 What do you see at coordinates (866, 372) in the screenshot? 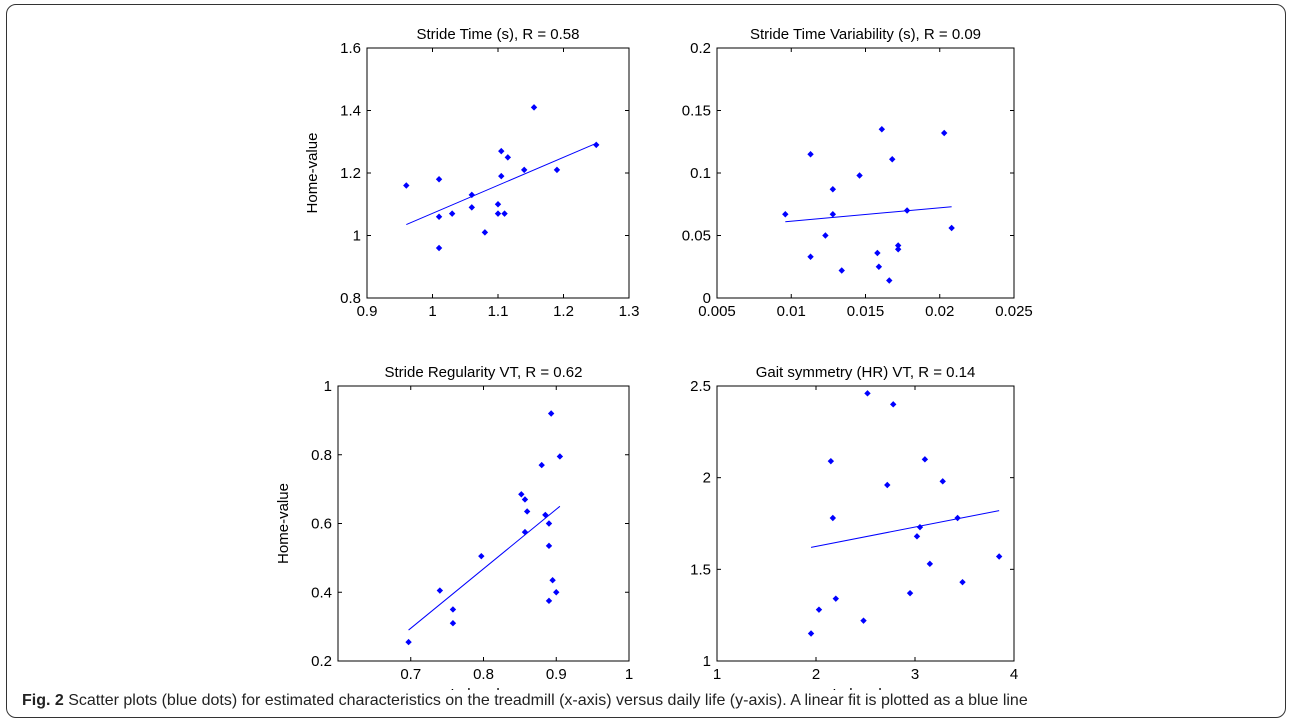
I see `plot-title: Gait symmetry (HR) VT, R = 0.14` at bounding box center [866, 372].